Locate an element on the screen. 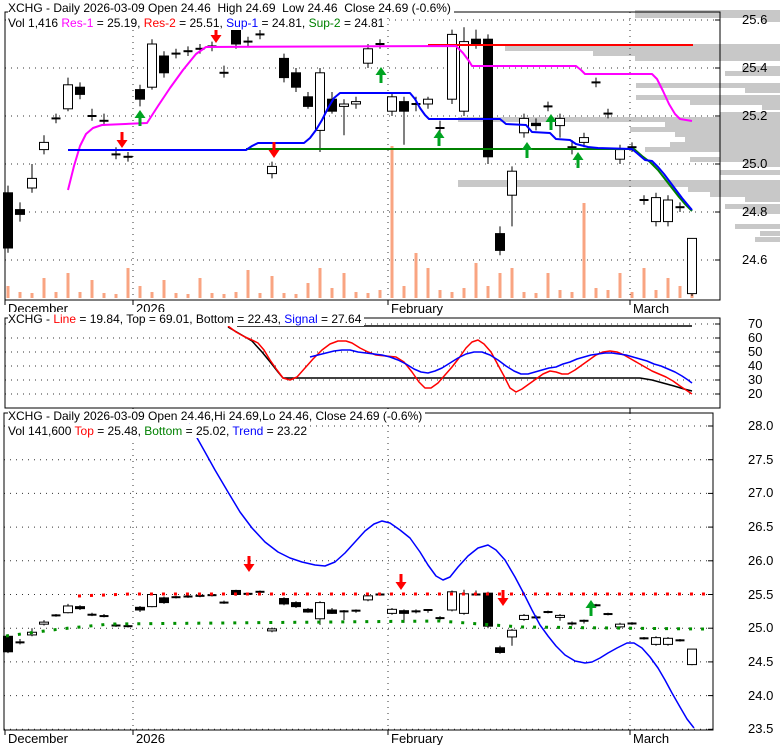 Image resolution: width=780 pixels, height=745 pixels. x-axis-label: February is located at coordinates (417, 308).